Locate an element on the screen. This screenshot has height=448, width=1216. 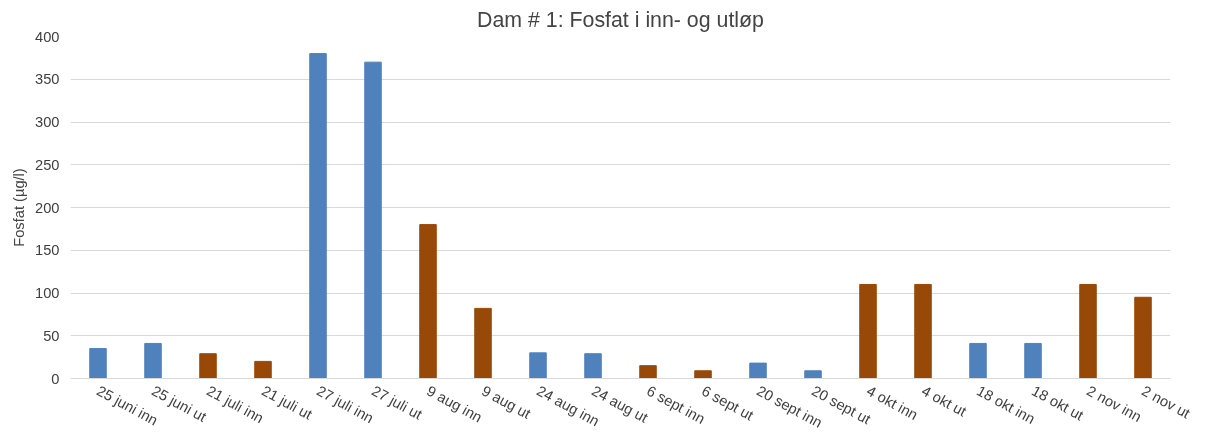
y-tick-label: 150 is located at coordinates (47, 250).